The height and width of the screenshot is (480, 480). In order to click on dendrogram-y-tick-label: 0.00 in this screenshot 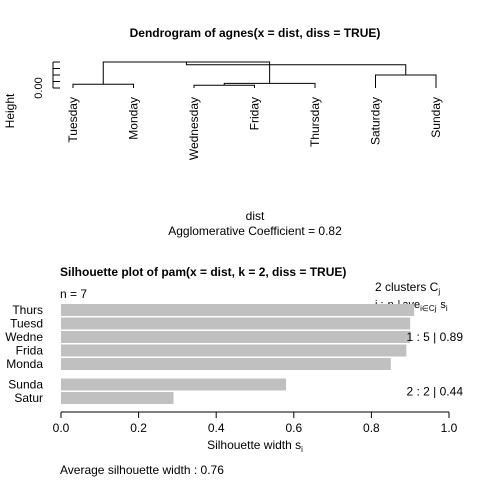, I will do `click(39, 87)`.